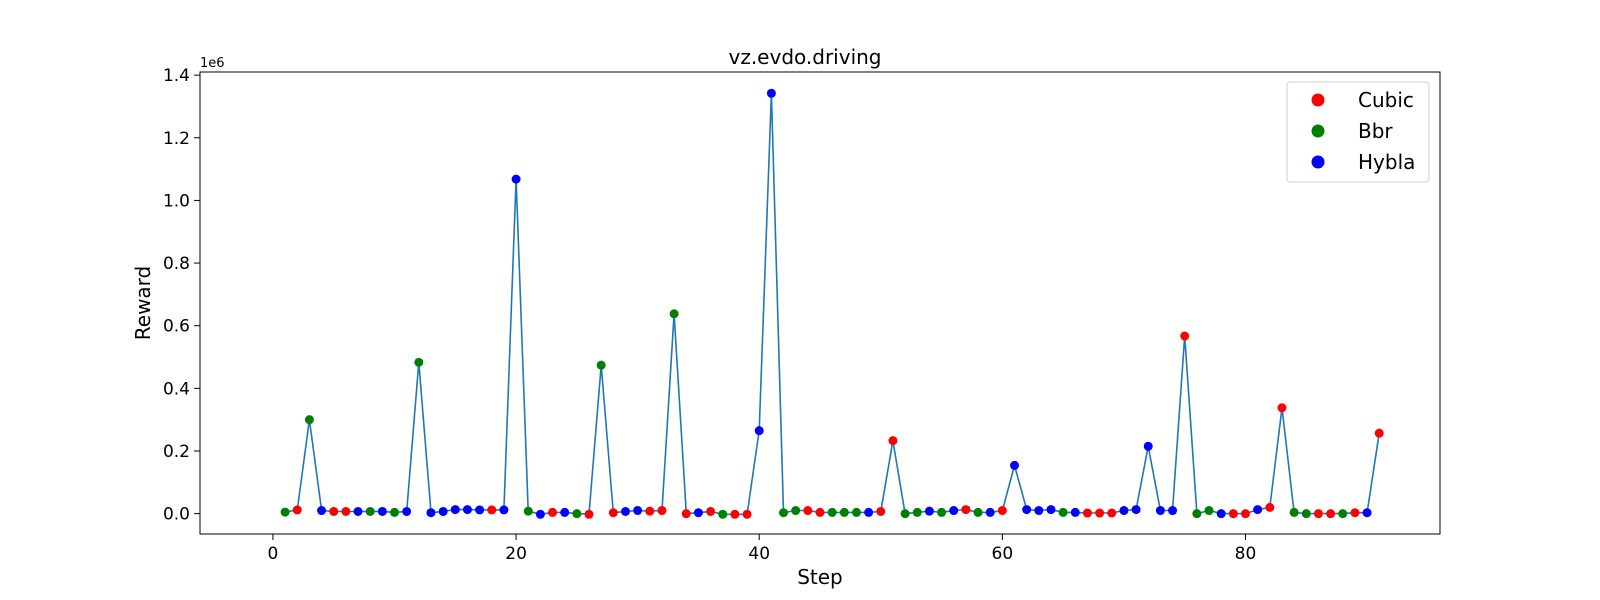 The height and width of the screenshot is (600, 1600). What do you see at coordinates (176, 452) in the screenshot?
I see `y-tick-label: 0.2` at bounding box center [176, 452].